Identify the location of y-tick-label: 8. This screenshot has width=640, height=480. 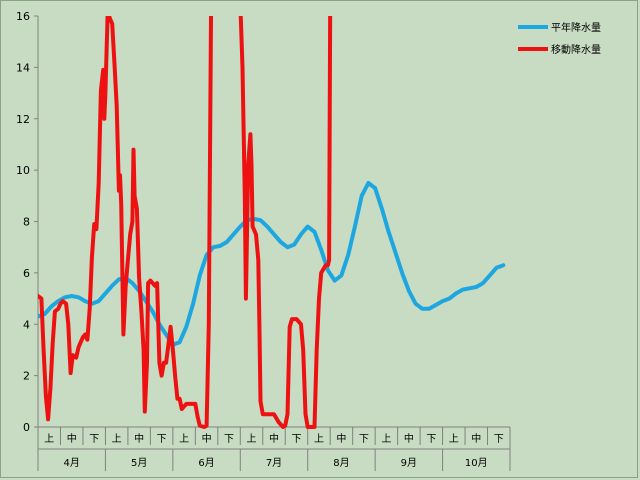
(26, 222).